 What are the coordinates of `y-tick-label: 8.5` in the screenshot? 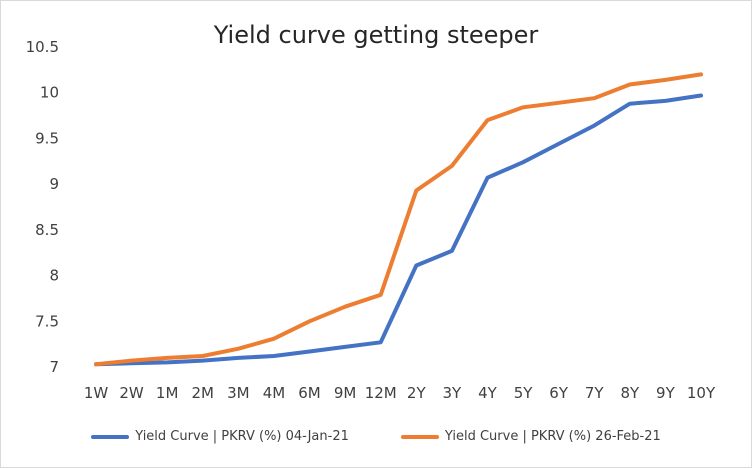 It's located at (47, 230).